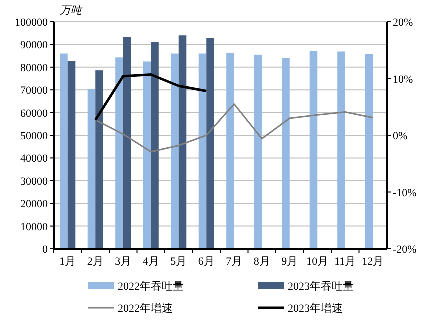 The image size is (439, 326). I want to click on y-tick-label: 90000, so click(34, 46).